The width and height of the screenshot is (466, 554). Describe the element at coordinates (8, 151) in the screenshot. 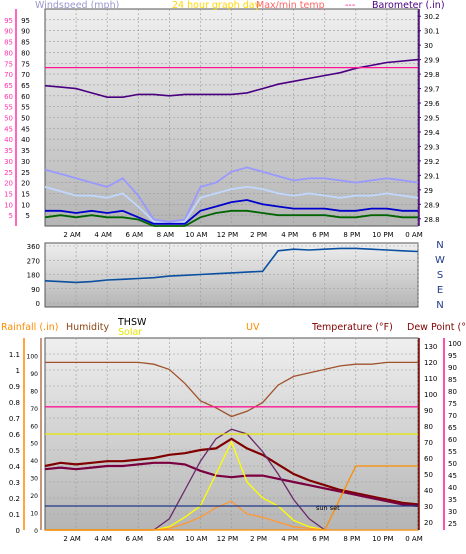

I see `c1-left-pink-tick: 35` at that location.